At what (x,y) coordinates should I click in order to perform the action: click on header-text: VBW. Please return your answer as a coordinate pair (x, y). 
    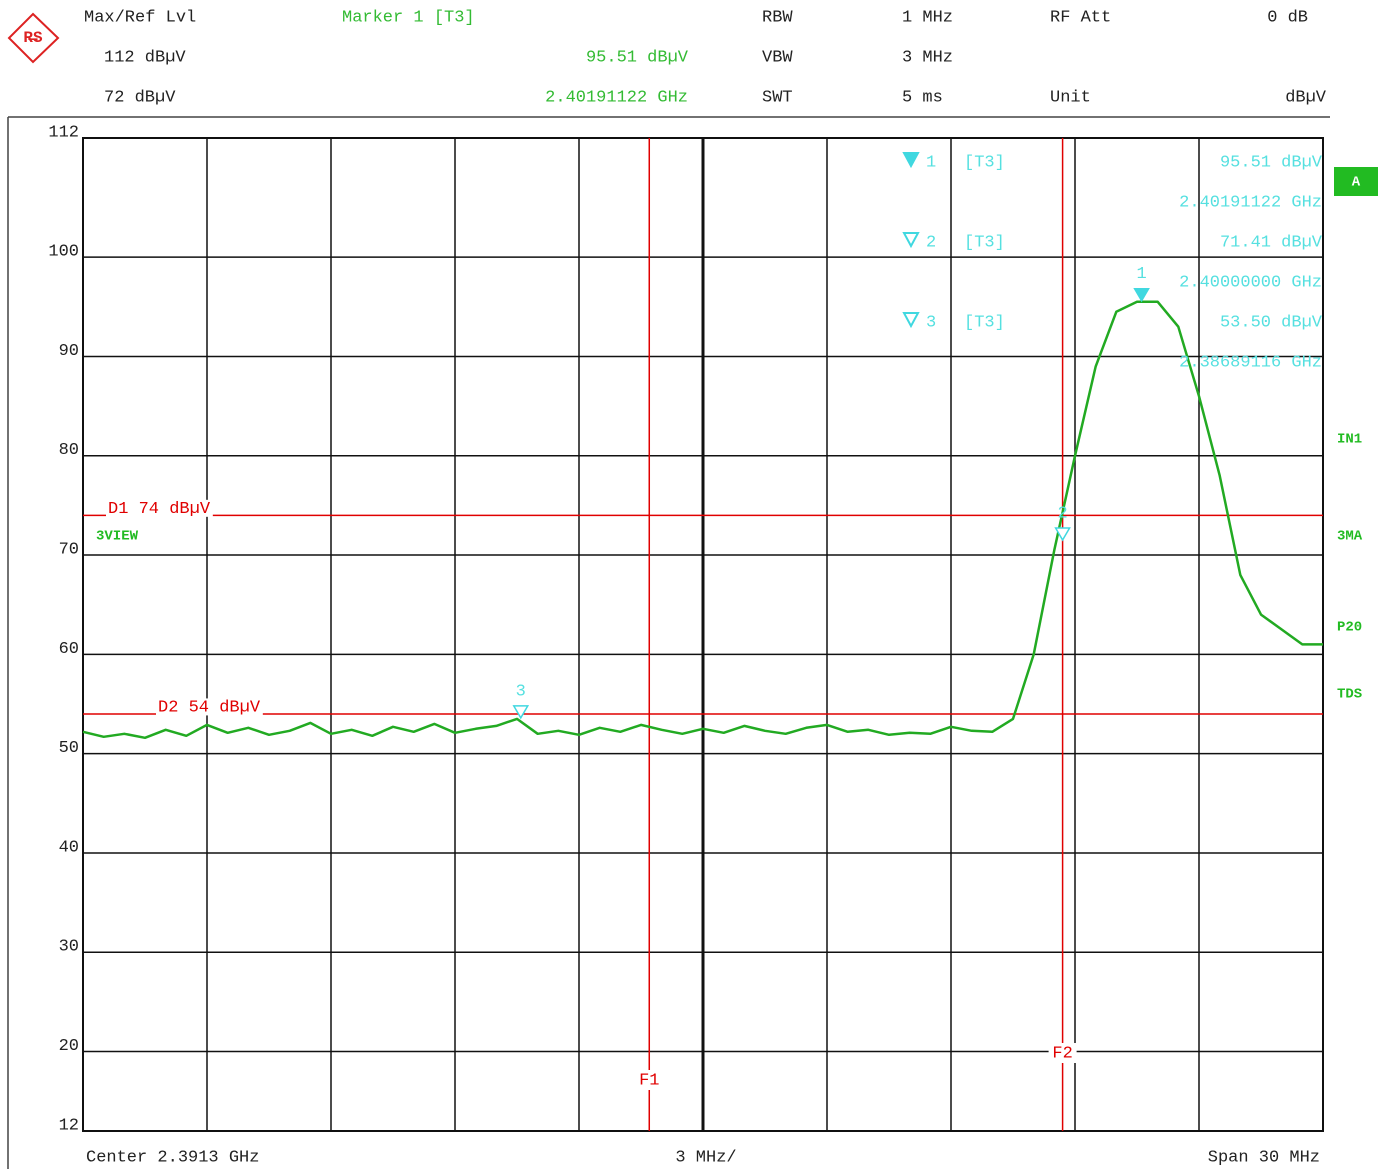
    Looking at the image, I should click on (777, 57).